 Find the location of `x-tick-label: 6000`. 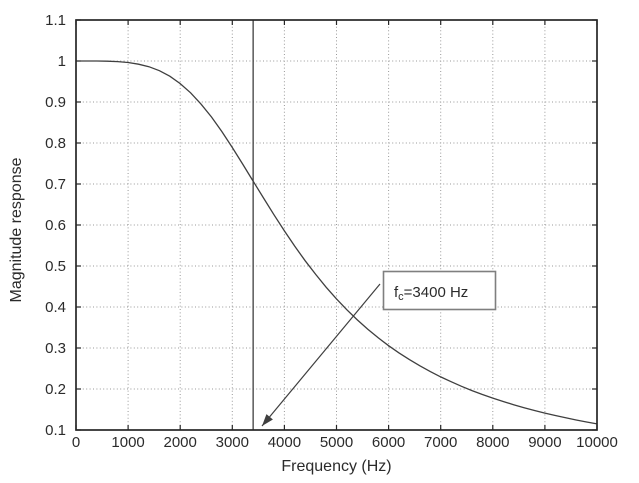

x-tick-label: 6000 is located at coordinates (388, 442).